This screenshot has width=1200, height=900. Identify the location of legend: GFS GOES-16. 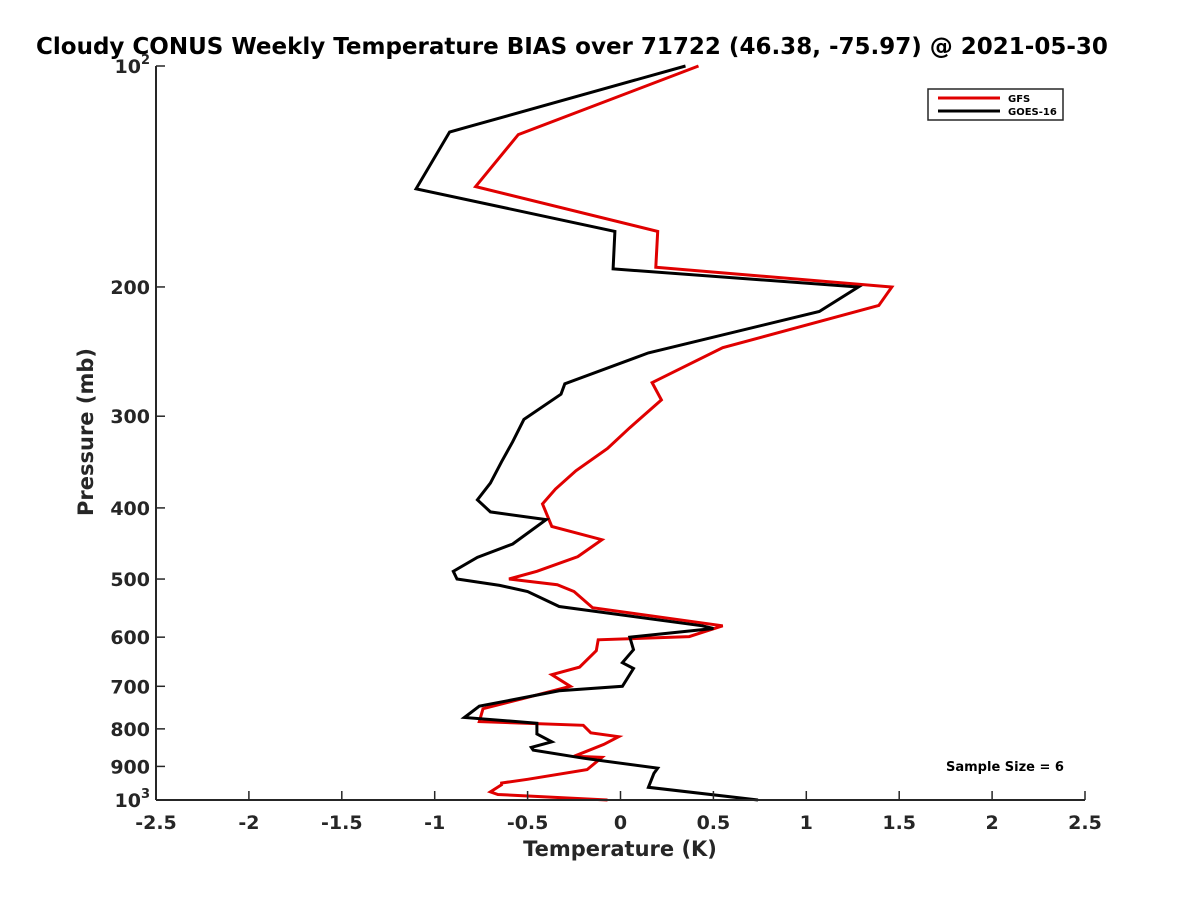
(995, 104).